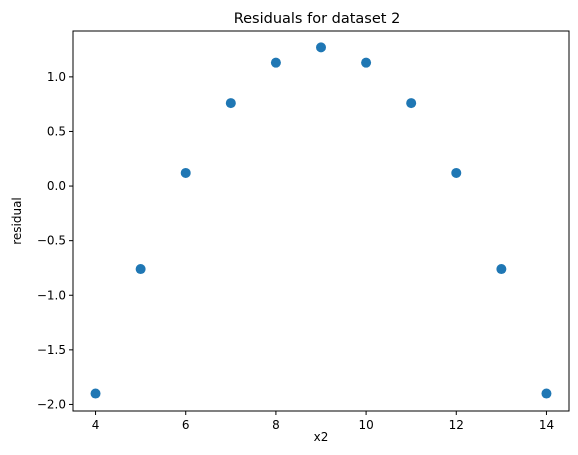 The image size is (578, 455). Describe the element at coordinates (51, 350) in the screenshot. I see `y-tick-label: −1.5` at that location.